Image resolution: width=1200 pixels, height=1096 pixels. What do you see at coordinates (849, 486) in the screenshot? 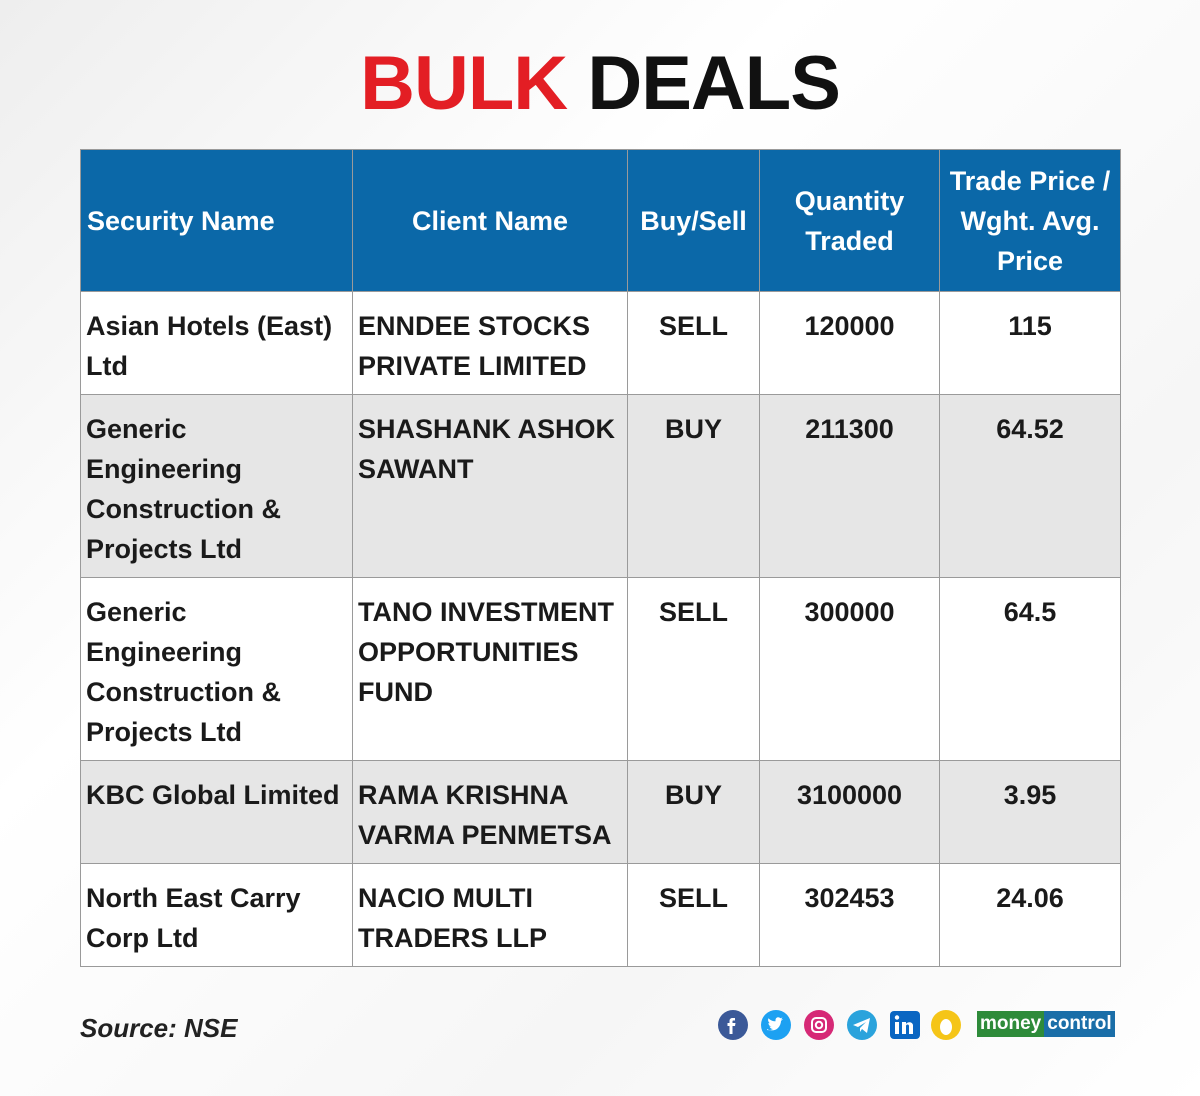
I see `table-cell: 211300` at bounding box center [849, 486].